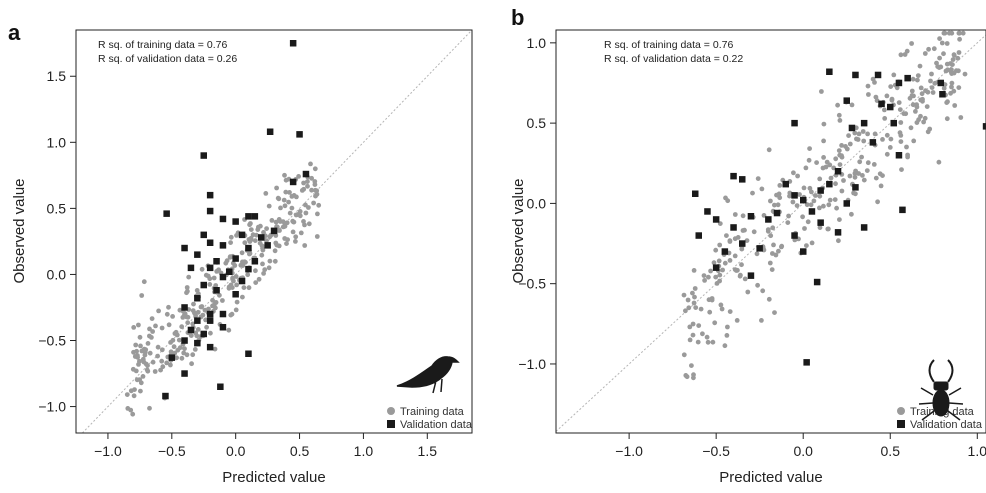 Image resolution: width=986 pixels, height=493 pixels. I want to click on x-tick-label: −0.5, so click(172, 451).